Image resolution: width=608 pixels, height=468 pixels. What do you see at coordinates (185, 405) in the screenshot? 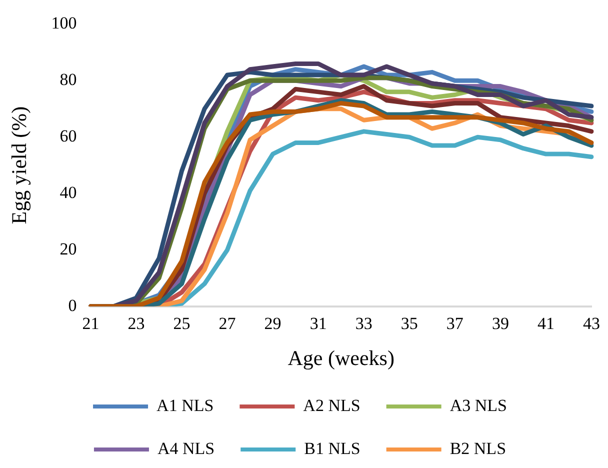
I see `legend-label: A1 NLS` at bounding box center [185, 405].